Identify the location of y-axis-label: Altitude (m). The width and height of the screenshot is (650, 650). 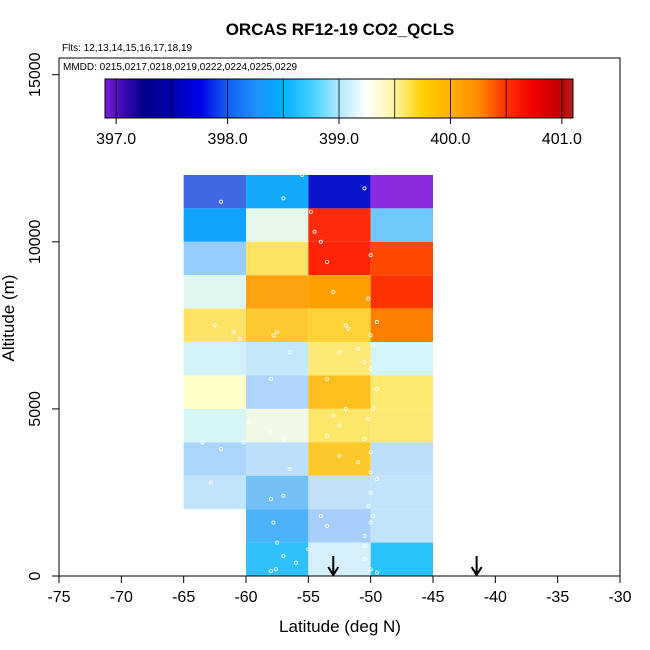
(9, 318).